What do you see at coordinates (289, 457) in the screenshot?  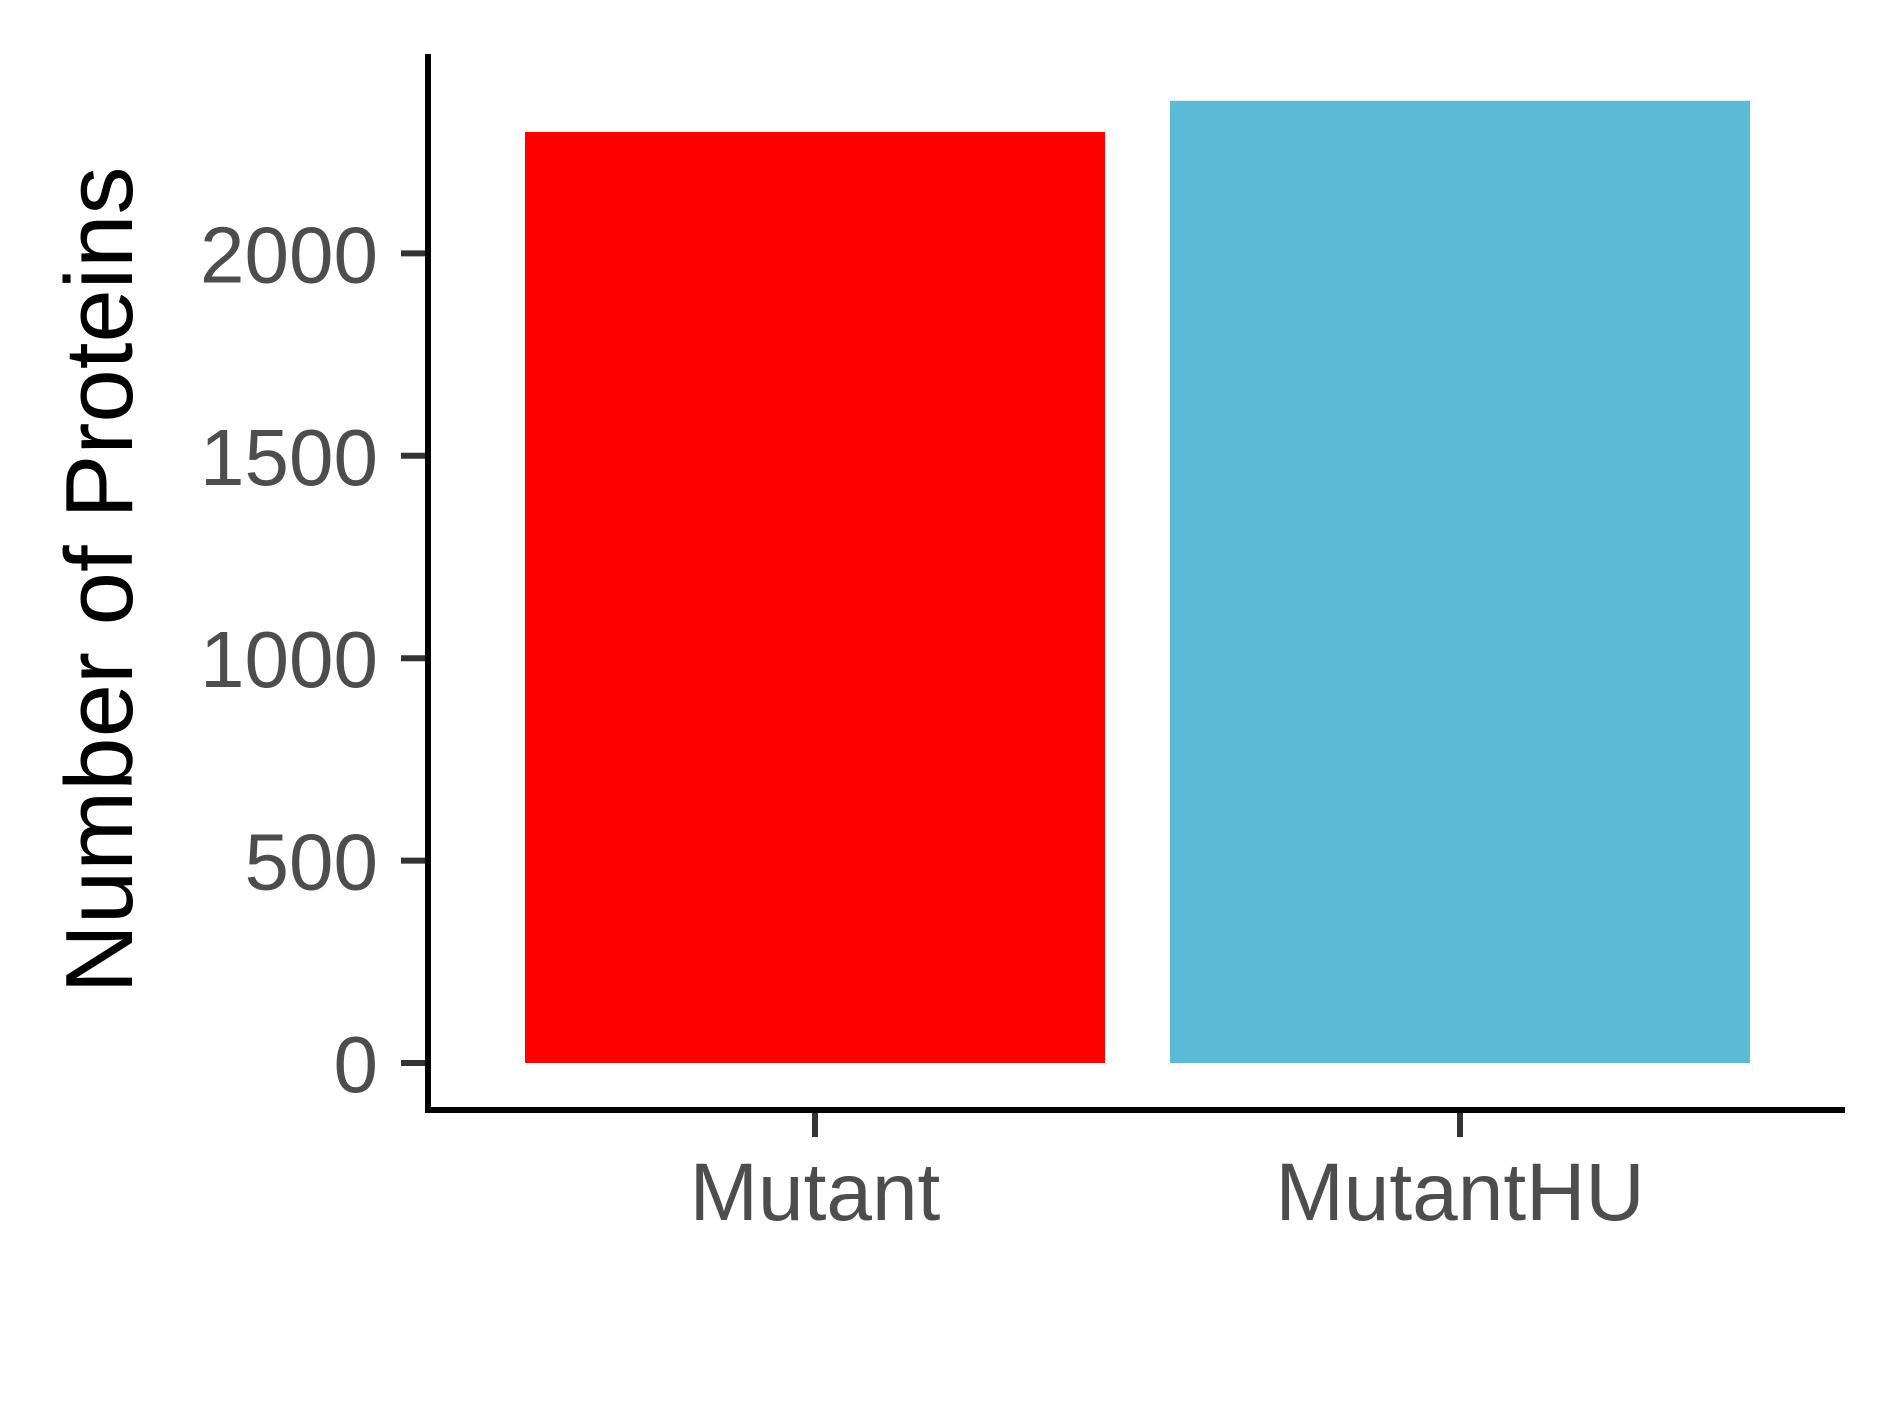 I see `y-tick-label: 1500` at bounding box center [289, 457].